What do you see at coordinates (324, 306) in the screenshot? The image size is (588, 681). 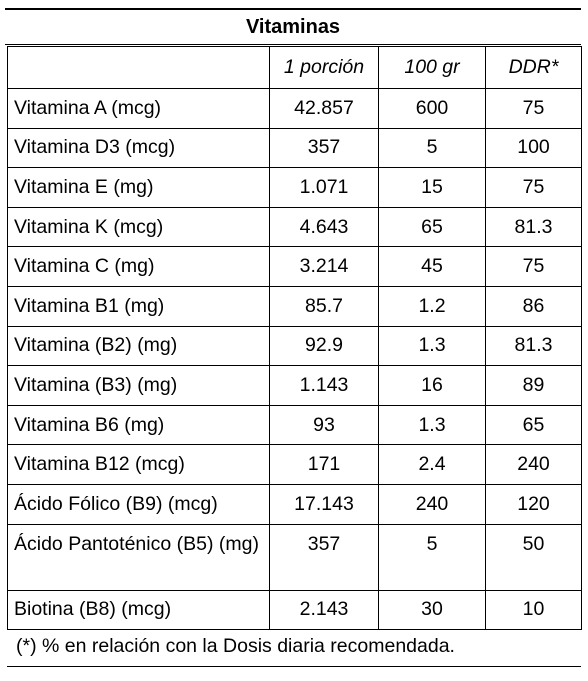 I see `row-portion: 85.7` at bounding box center [324, 306].